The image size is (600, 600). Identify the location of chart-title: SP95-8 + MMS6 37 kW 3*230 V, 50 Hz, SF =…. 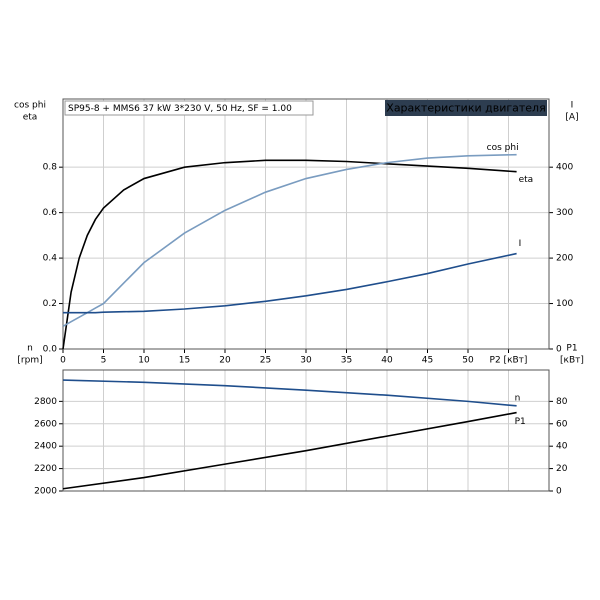
(180, 109).